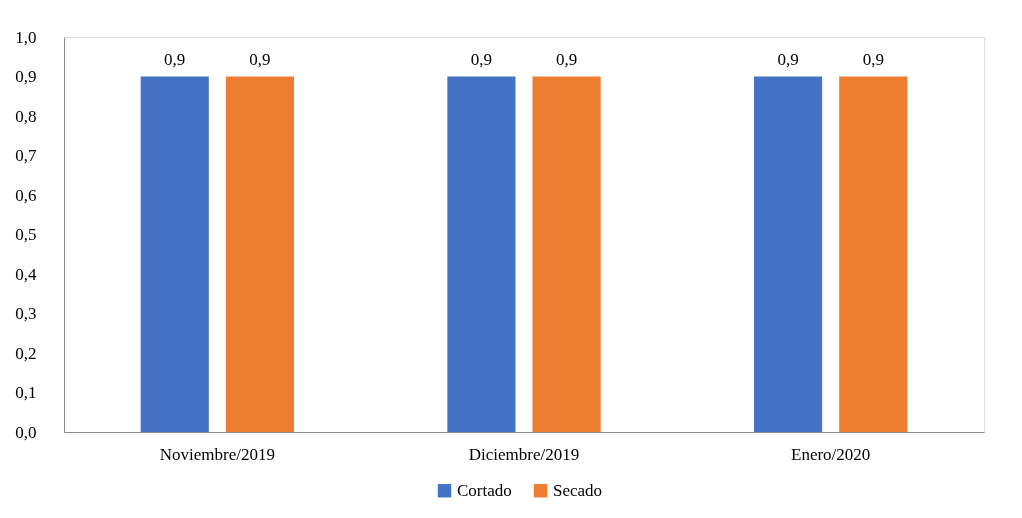  I want to click on y-tick-label: 0,1, so click(26, 392).